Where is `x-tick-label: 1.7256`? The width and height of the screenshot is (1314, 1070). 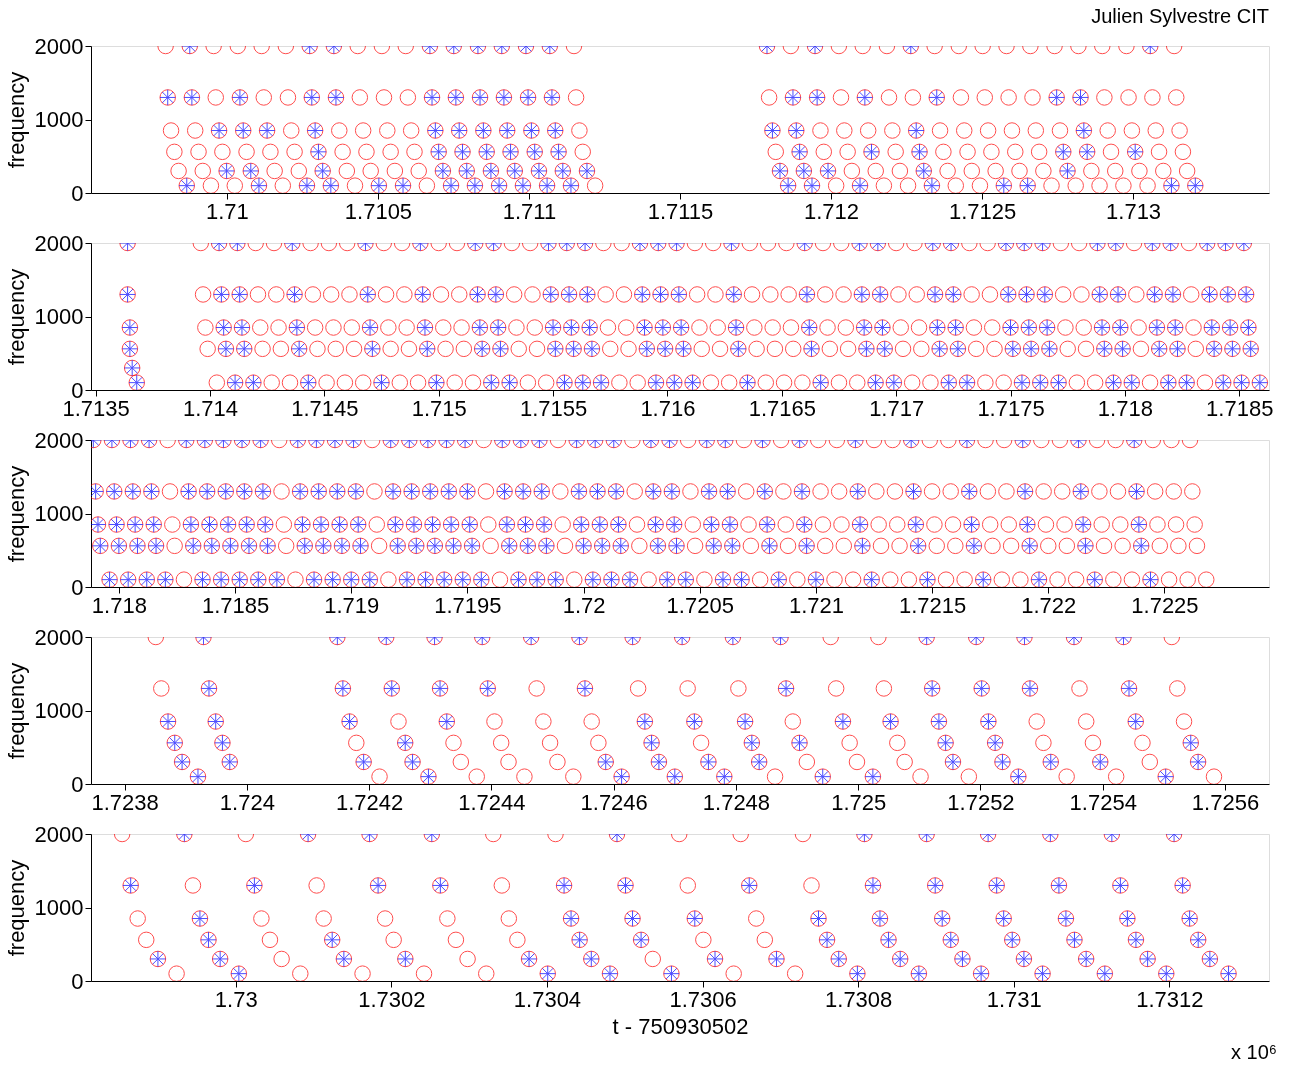 x-tick-label: 1.7256 is located at coordinates (1225, 802).